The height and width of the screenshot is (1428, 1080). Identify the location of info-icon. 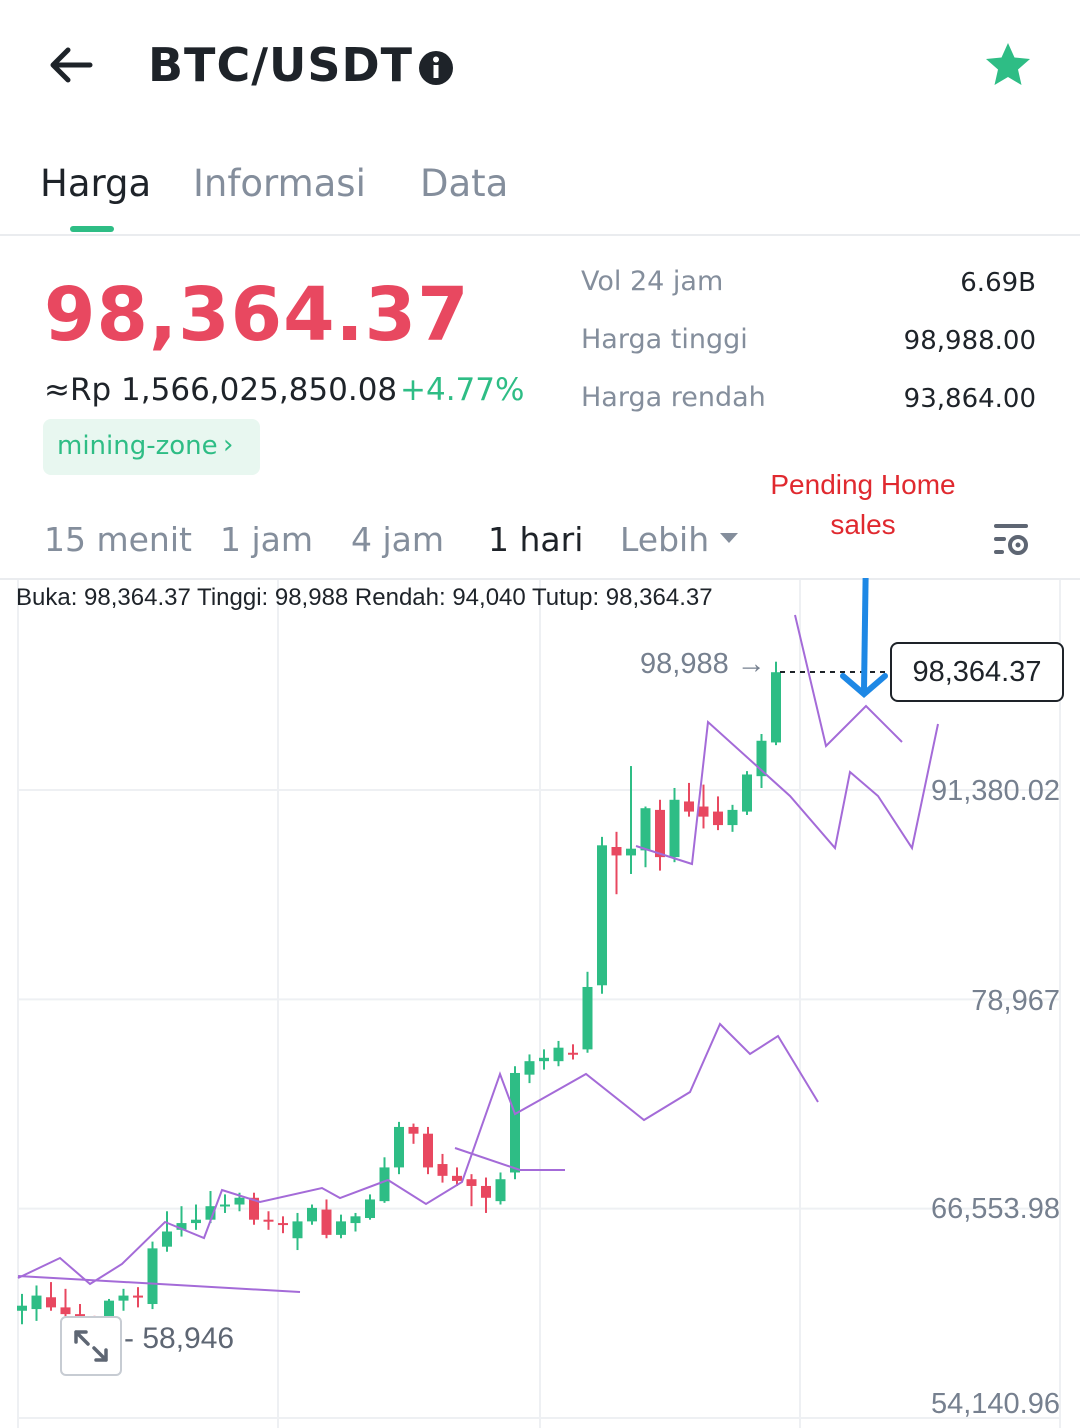
(436, 68).